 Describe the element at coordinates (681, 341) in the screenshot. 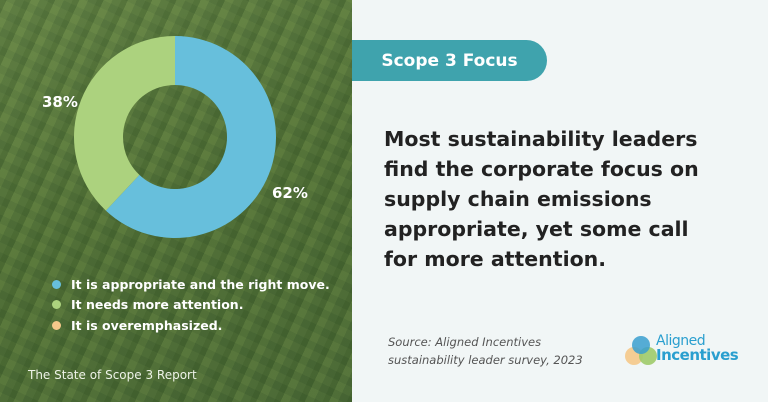

I see `logo-line-1: Aligned` at that location.